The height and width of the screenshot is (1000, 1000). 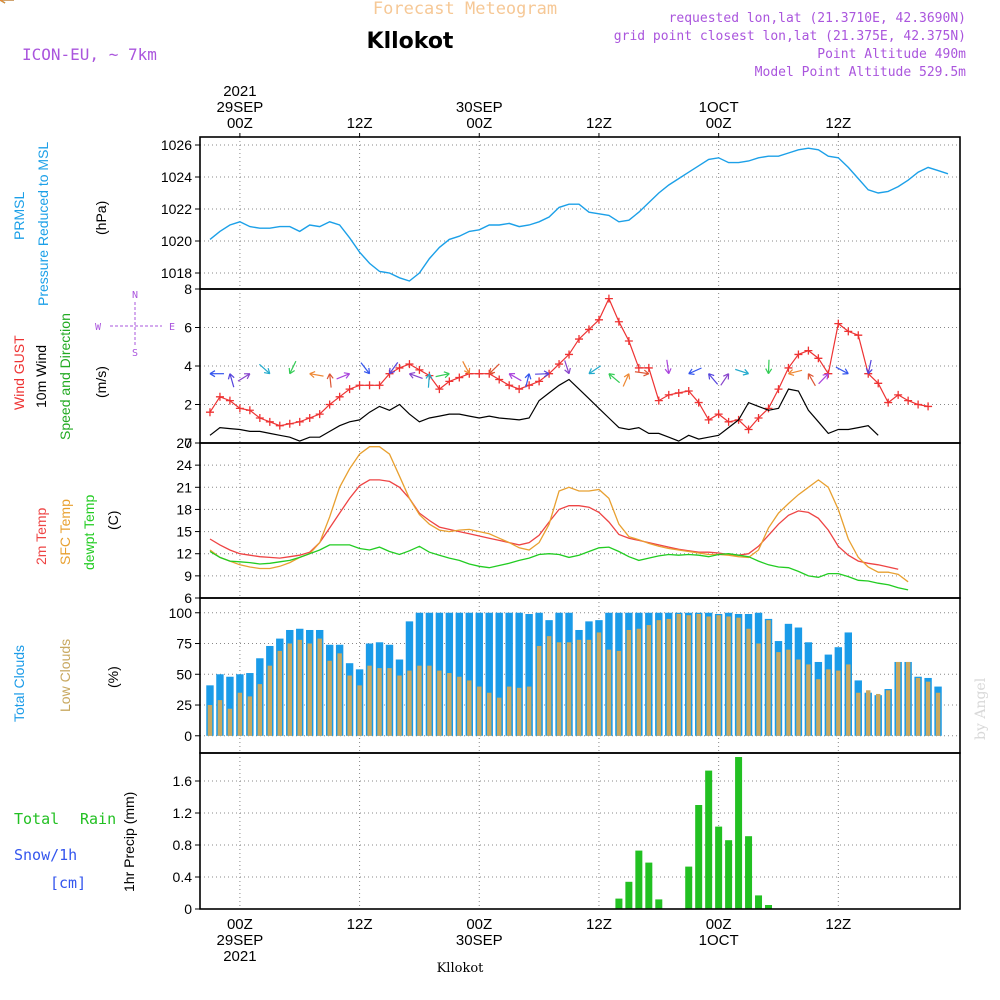 What do you see at coordinates (559, 567) in the screenshot?
I see `temp-dewpt-line` at bounding box center [559, 567].